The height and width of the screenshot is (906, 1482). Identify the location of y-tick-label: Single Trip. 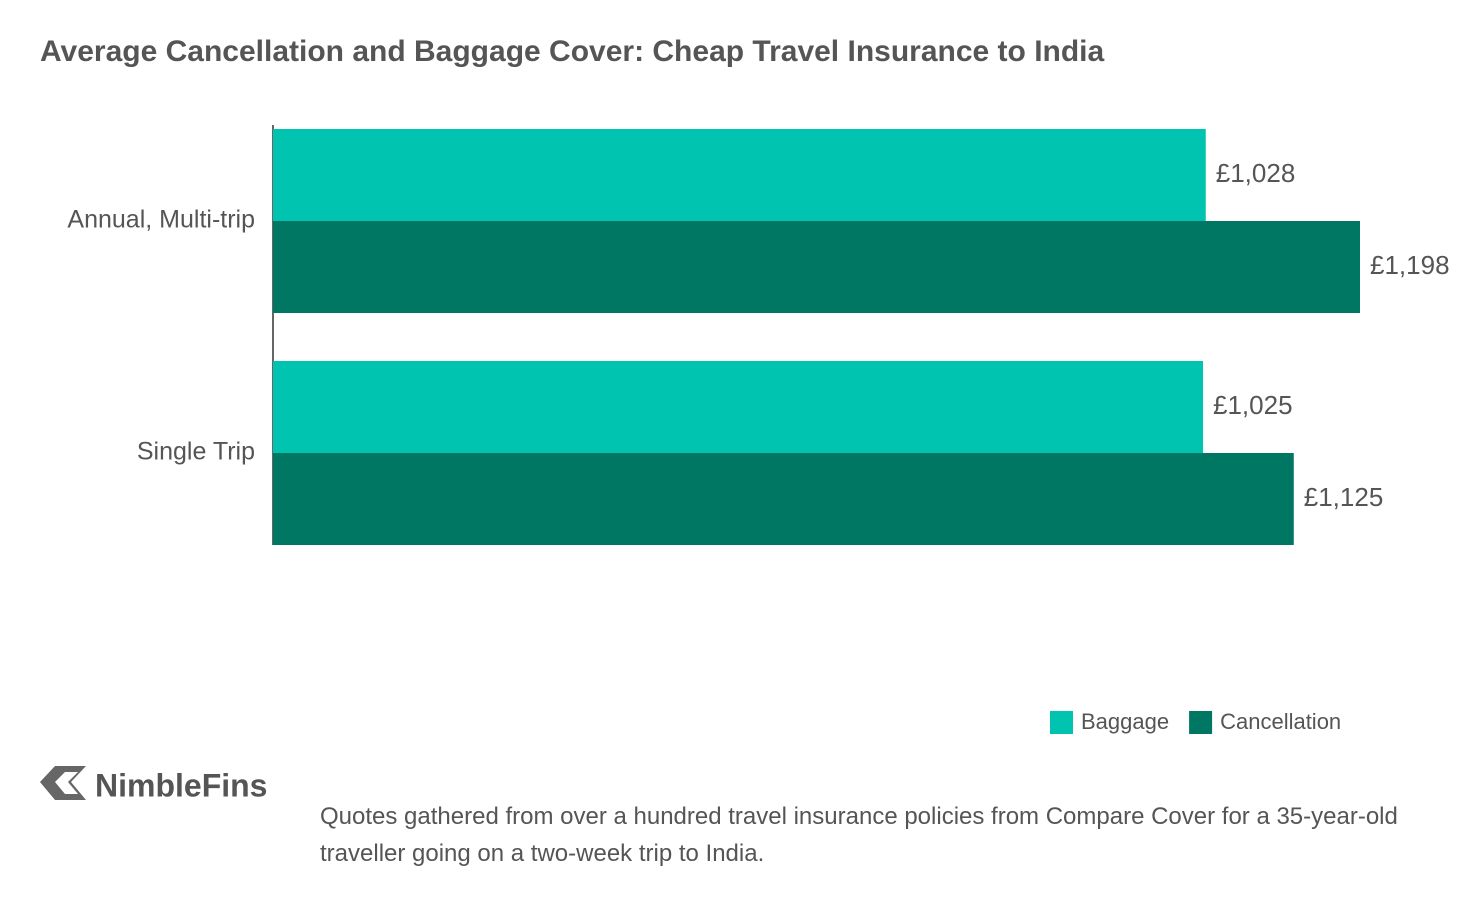
(196, 452).